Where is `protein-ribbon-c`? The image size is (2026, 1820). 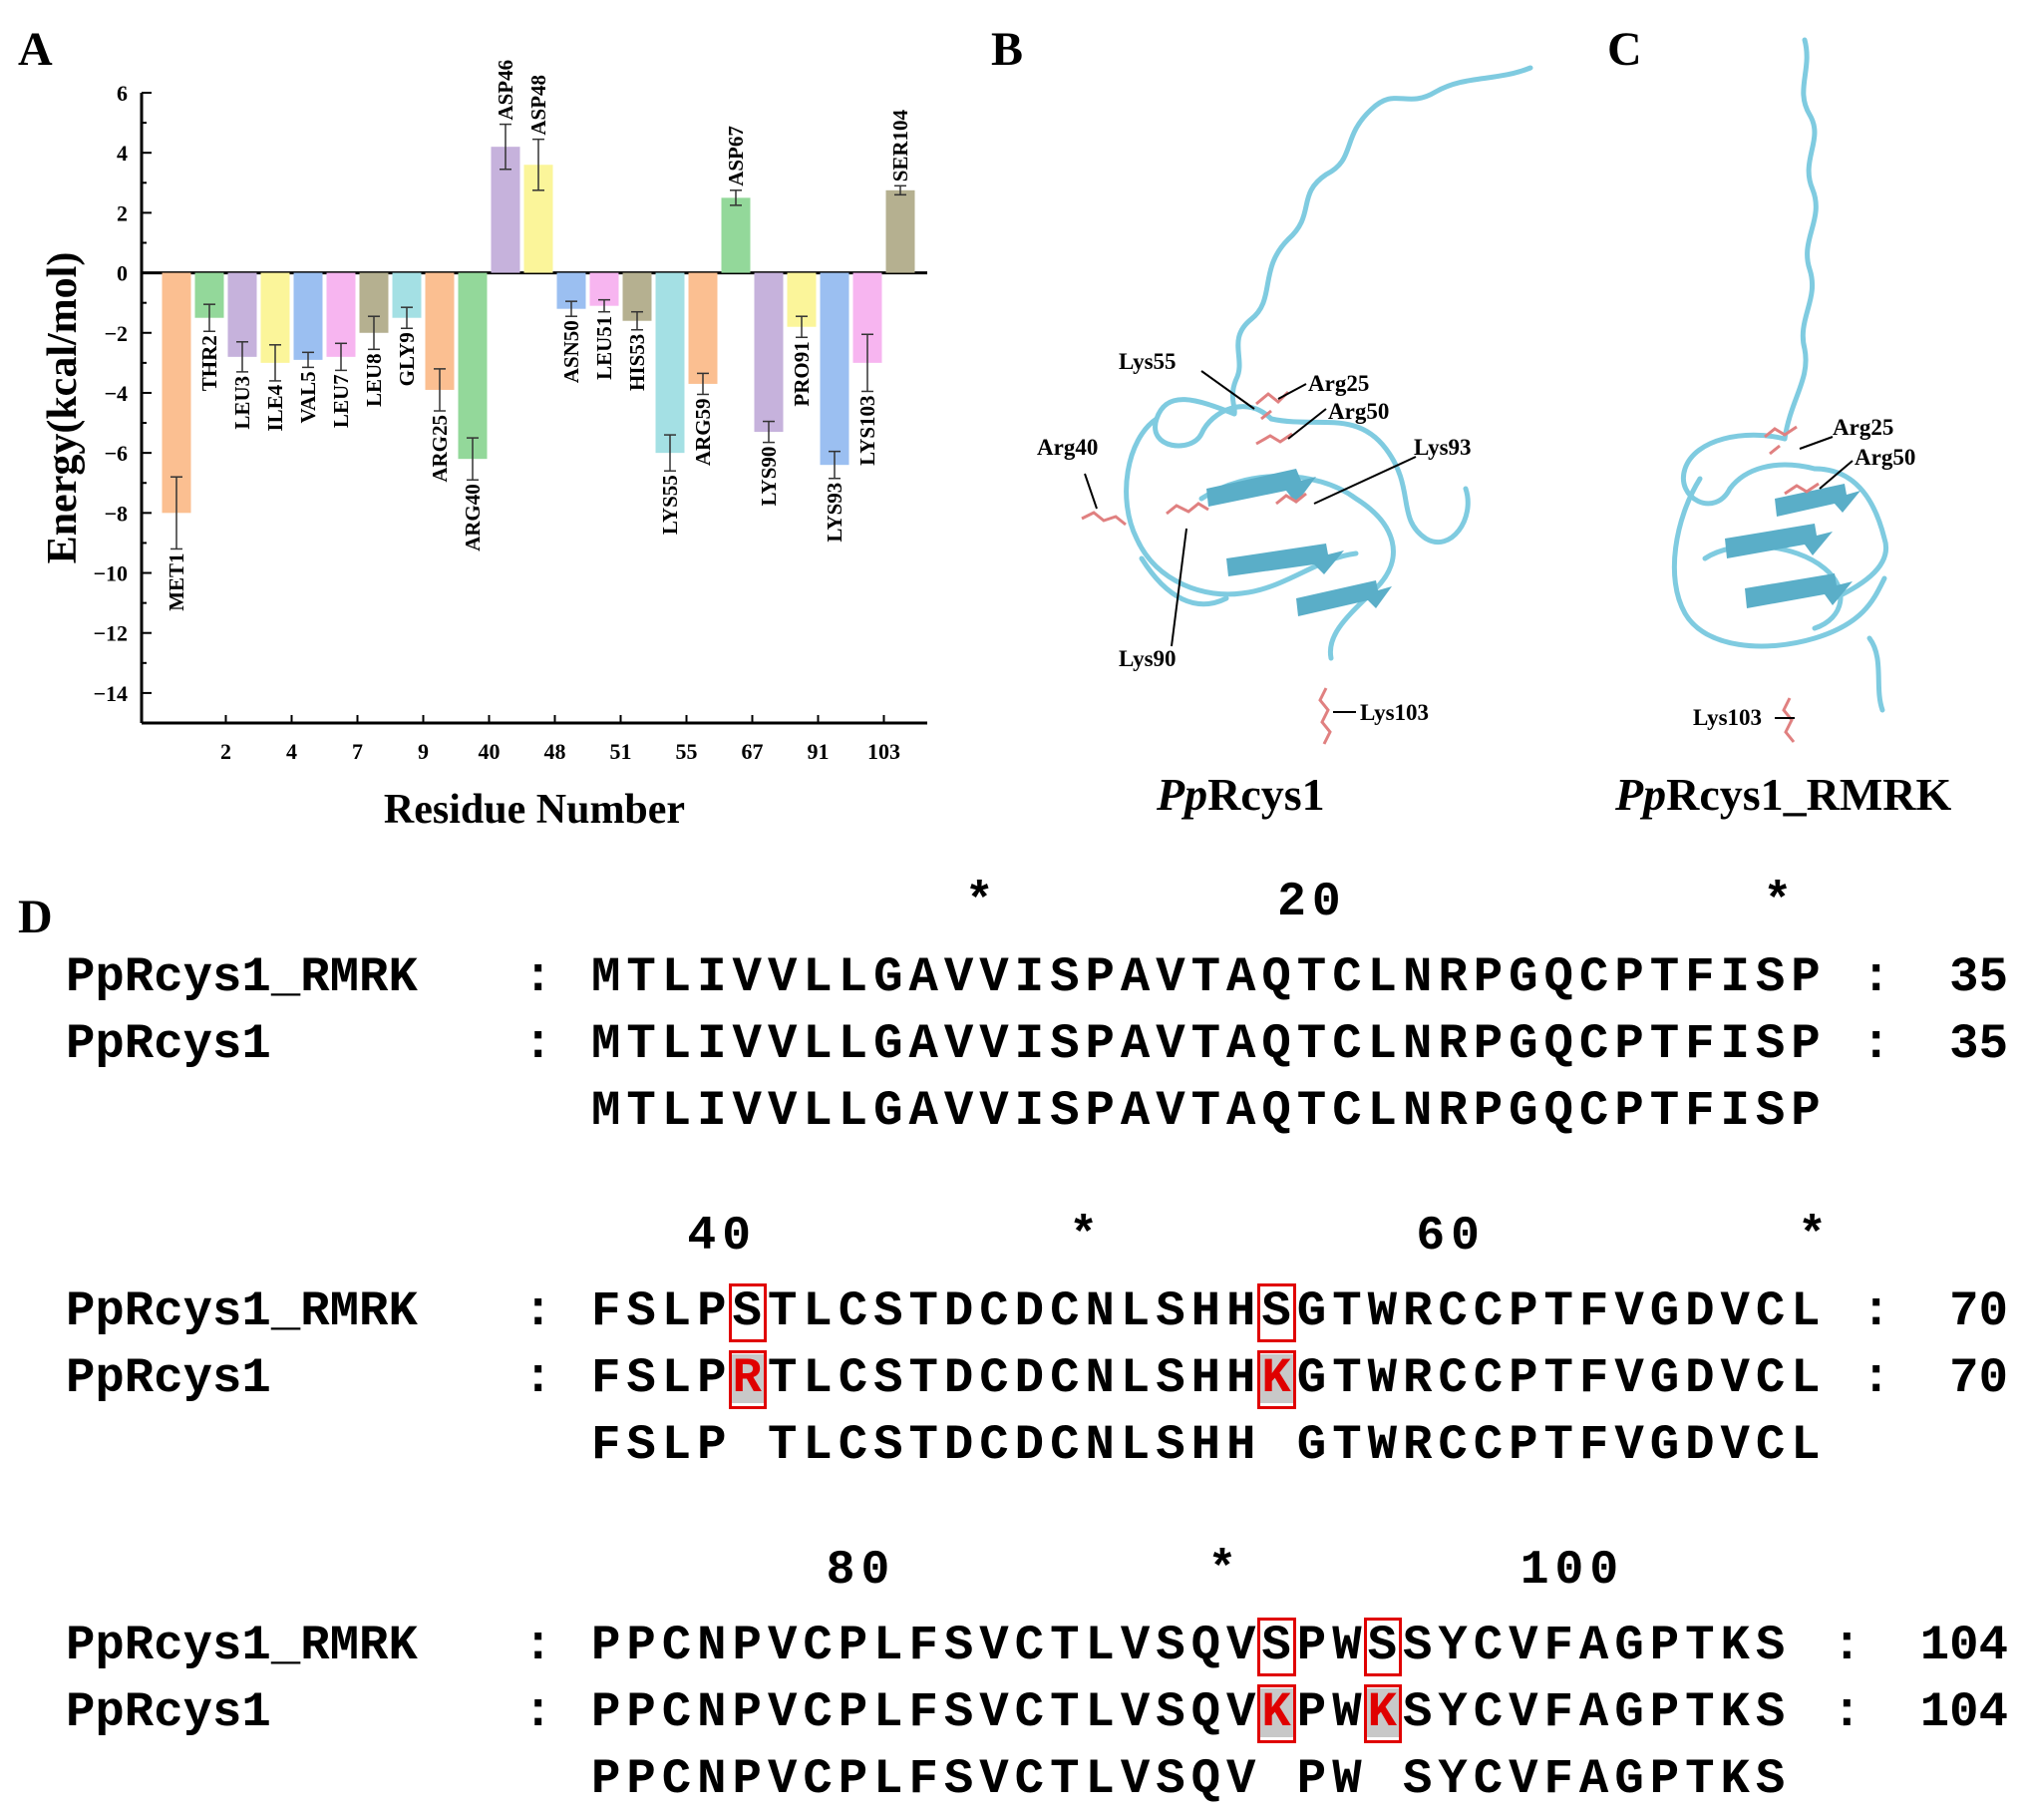
protein-ribbon-c is located at coordinates (1780, 390).